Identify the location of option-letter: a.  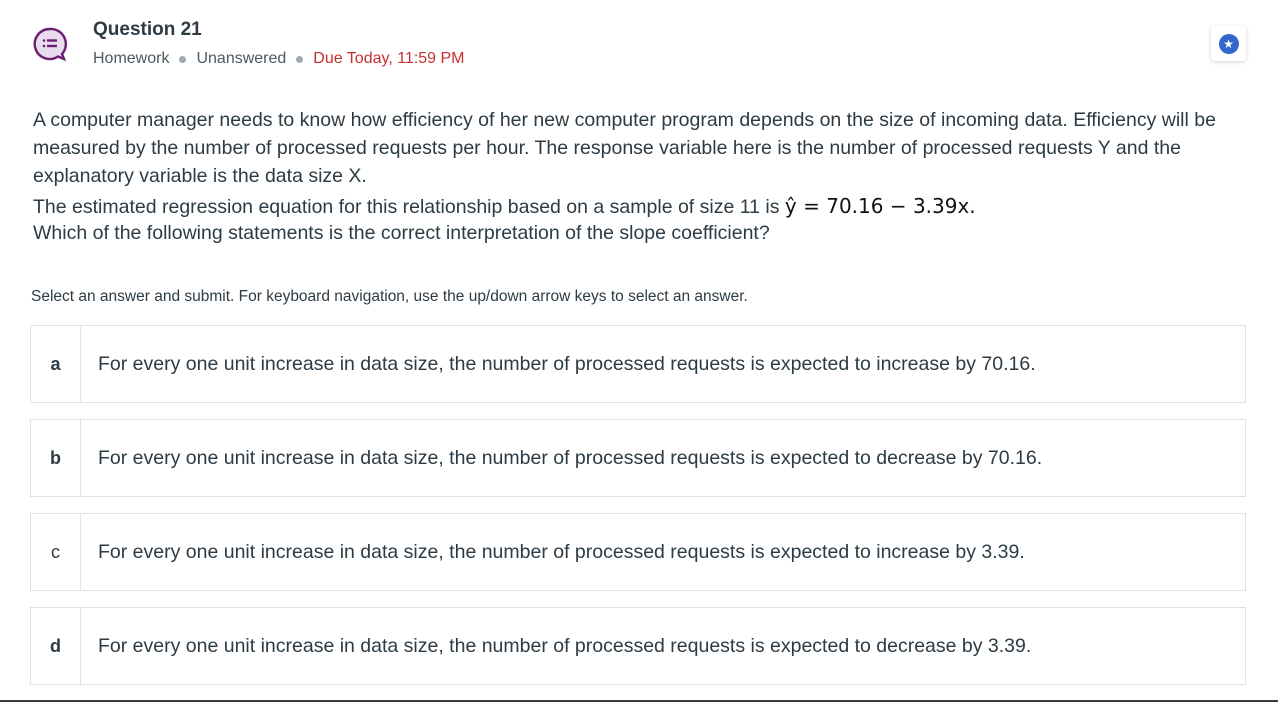
(56, 364).